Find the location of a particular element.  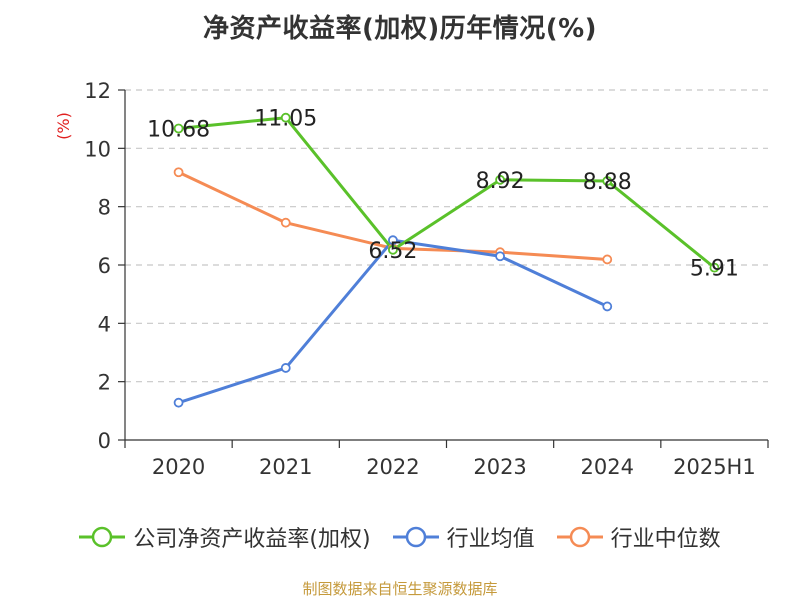

x-tick-label: 2023 is located at coordinates (499, 467).